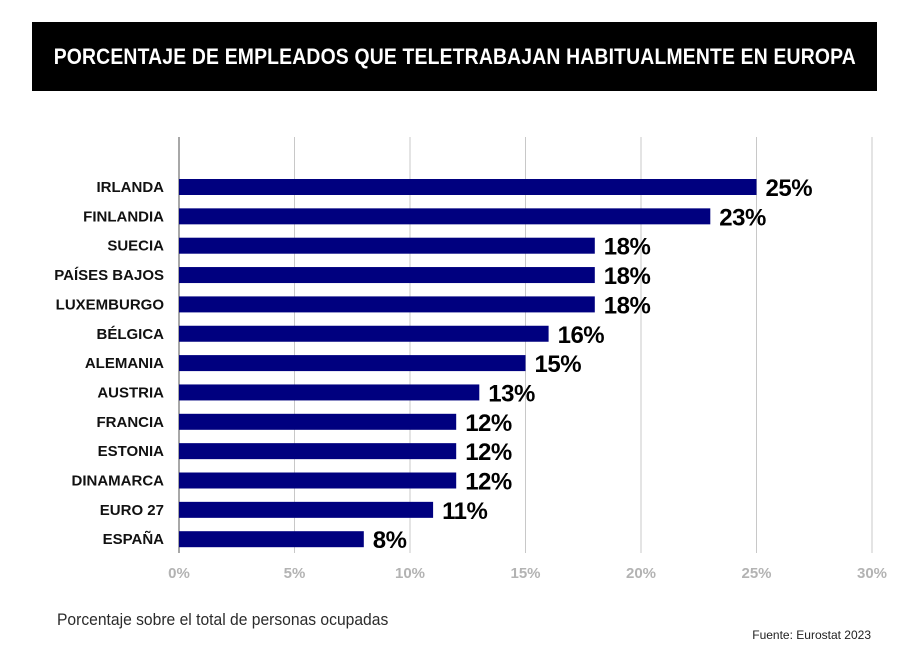 The height and width of the screenshot is (655, 907). I want to click on source-credit: Fuente: Eurostat 2023, so click(811, 635).